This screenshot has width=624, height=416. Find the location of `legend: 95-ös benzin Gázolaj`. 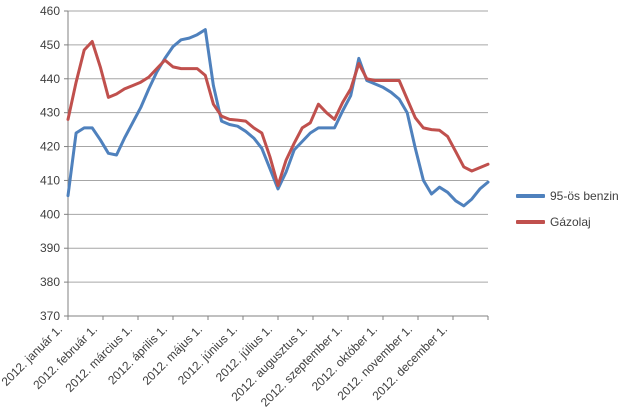

legend: 95-ös benzin Gázolaj is located at coordinates (567, 208).